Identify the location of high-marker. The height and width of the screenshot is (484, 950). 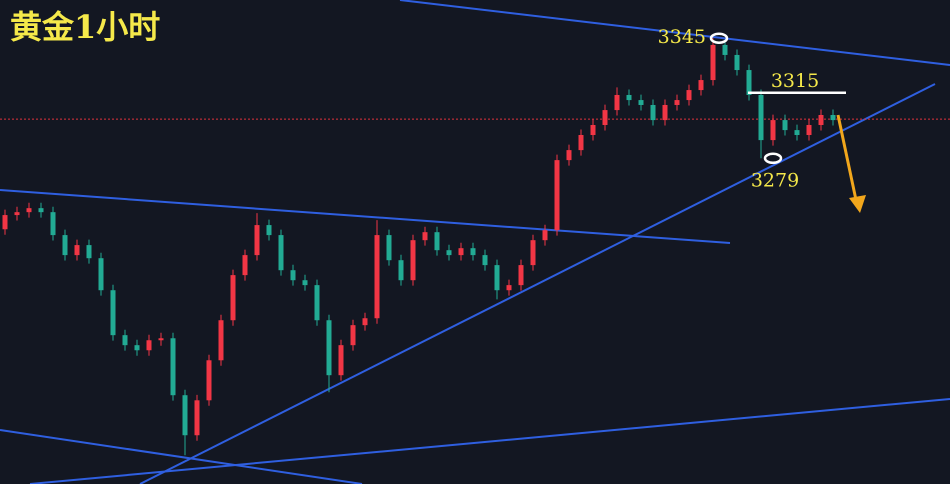
(719, 38).